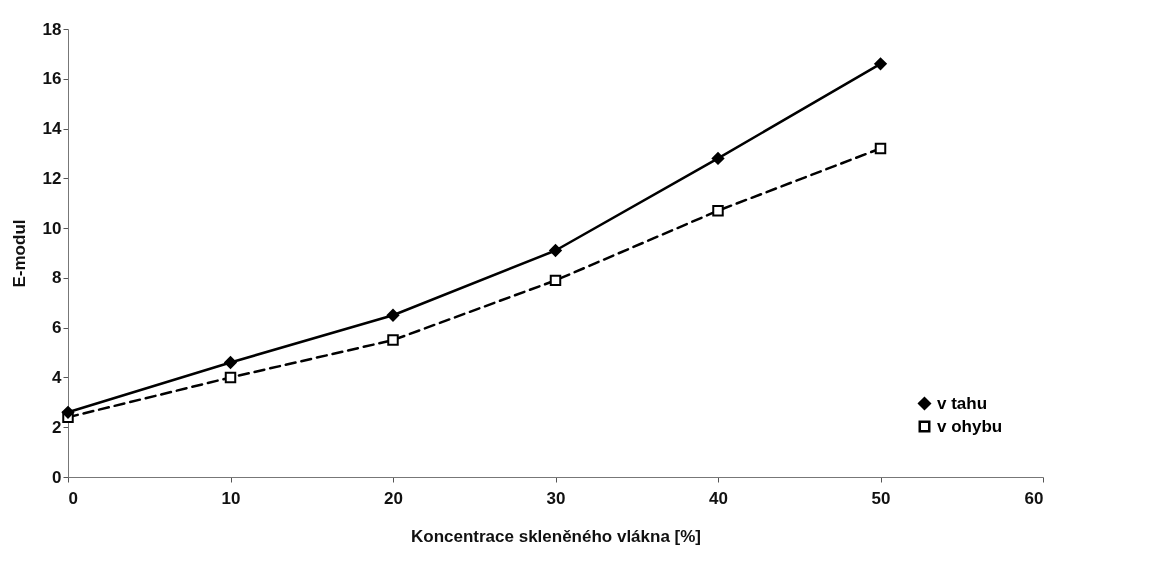 This screenshot has height=577, width=1155. What do you see at coordinates (231, 498) in the screenshot?
I see `x-tick-label: 10` at bounding box center [231, 498].